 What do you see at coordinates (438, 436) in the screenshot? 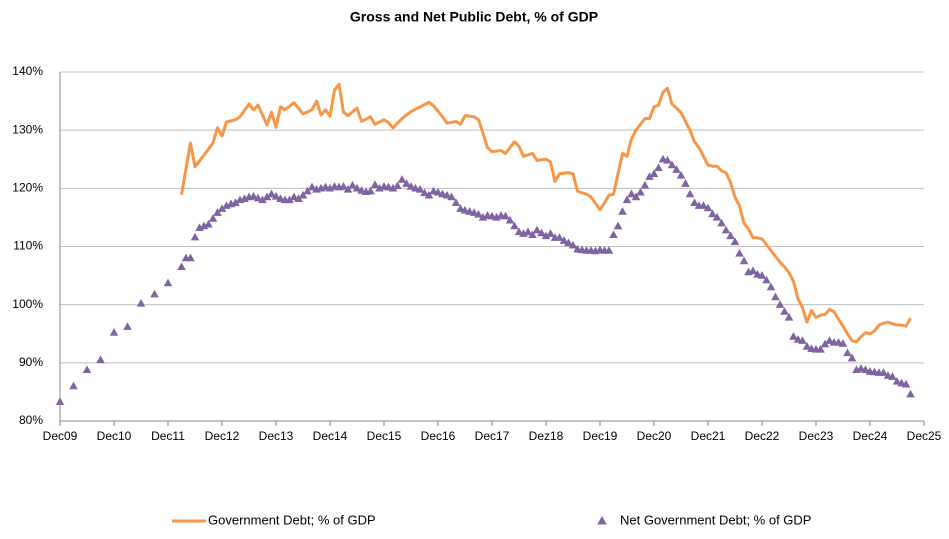
I see `x-tick-label: Dec16` at bounding box center [438, 436].